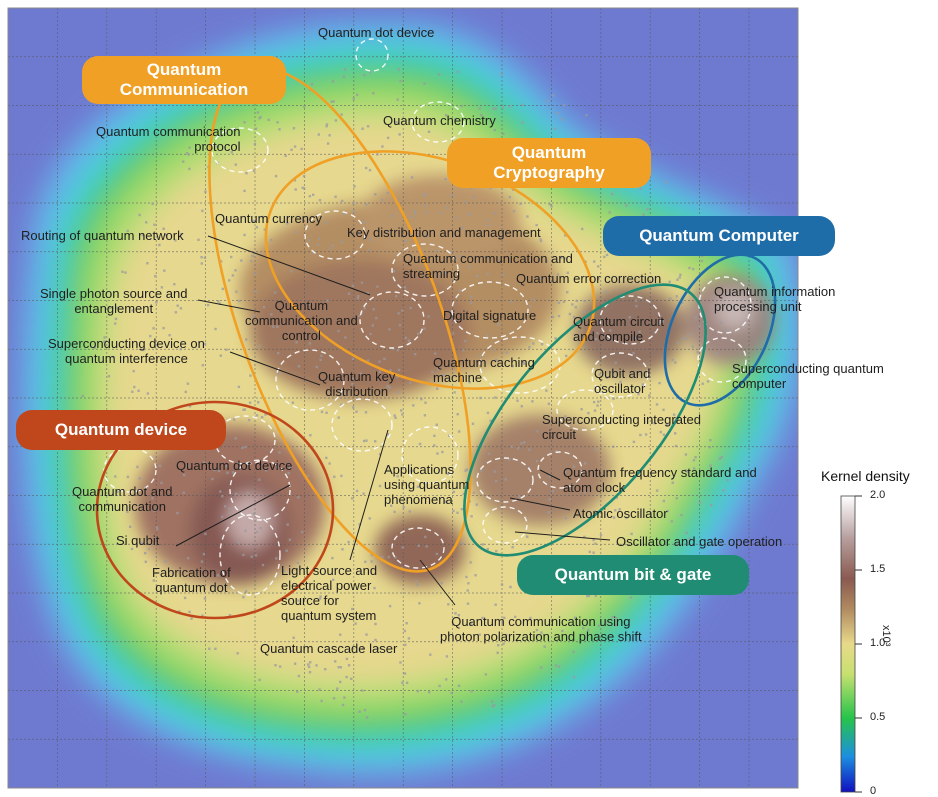 This screenshot has width=938, height=797. I want to click on leader-line, so click(550, 475).